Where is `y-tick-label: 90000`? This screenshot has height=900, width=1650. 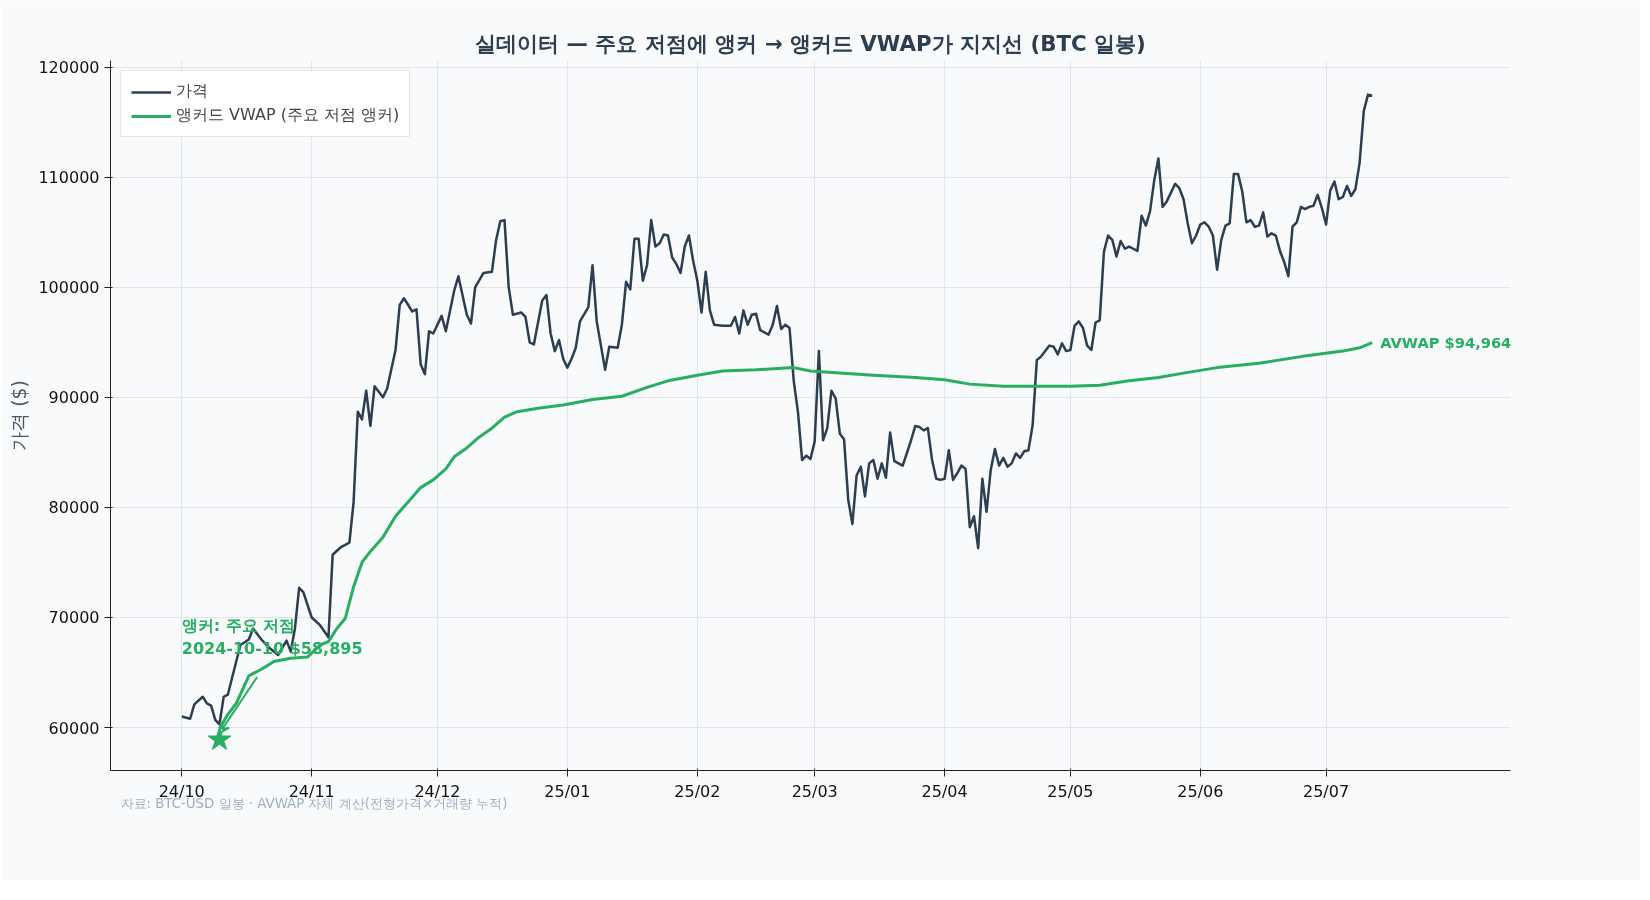 y-tick-label: 90000 is located at coordinates (74, 398).